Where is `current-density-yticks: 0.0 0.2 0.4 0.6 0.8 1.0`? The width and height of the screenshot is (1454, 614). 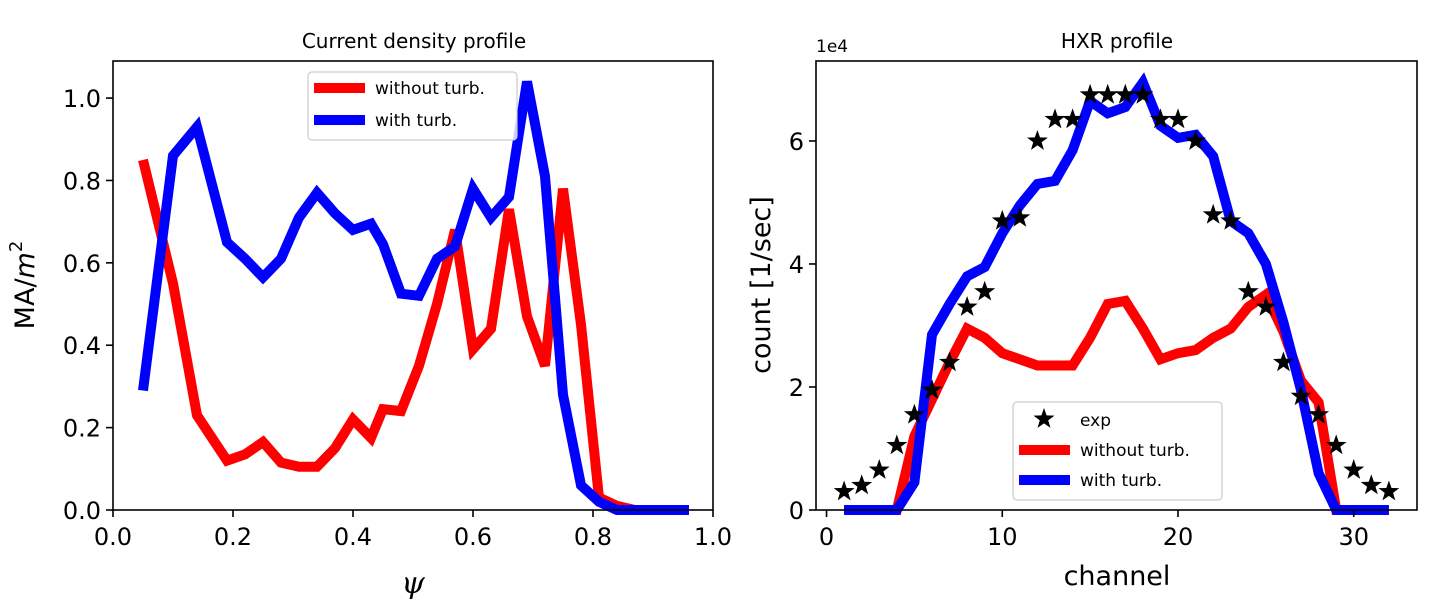
current-density-yticks: 0.0 0.2 0.4 0.6 0.8 1.0 is located at coordinates (88, 305).